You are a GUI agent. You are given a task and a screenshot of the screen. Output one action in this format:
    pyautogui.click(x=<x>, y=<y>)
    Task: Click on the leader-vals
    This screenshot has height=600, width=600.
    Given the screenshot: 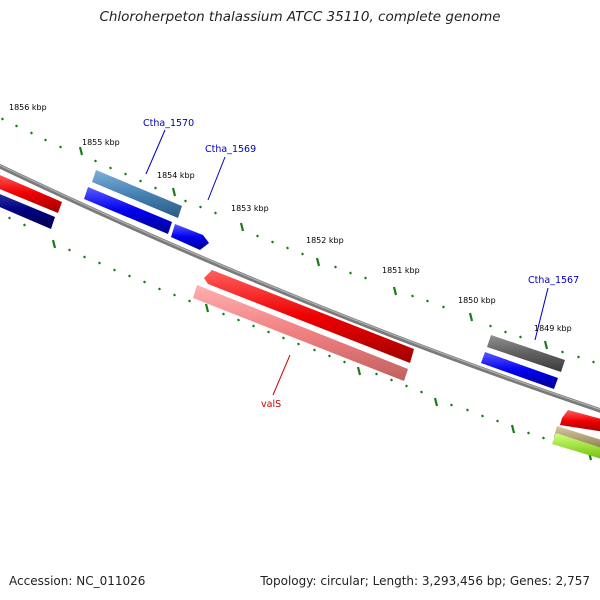 What is the action you would take?
    pyautogui.click(x=281, y=375)
    